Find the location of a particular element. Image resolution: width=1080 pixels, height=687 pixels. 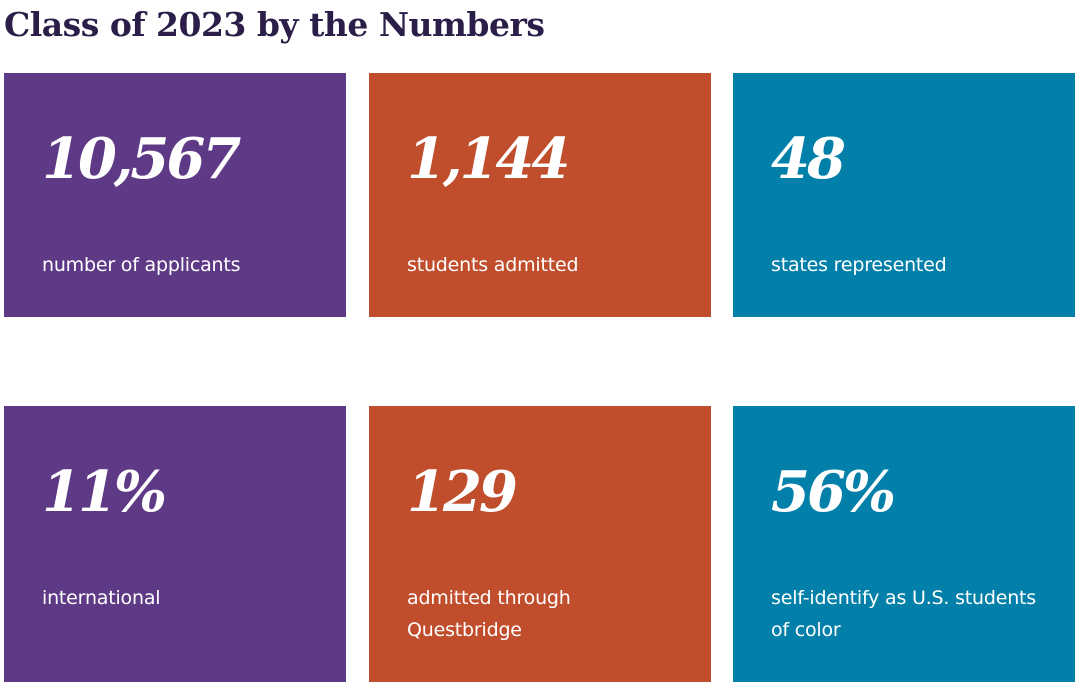

stat-value: 129 is located at coordinates (462, 492).